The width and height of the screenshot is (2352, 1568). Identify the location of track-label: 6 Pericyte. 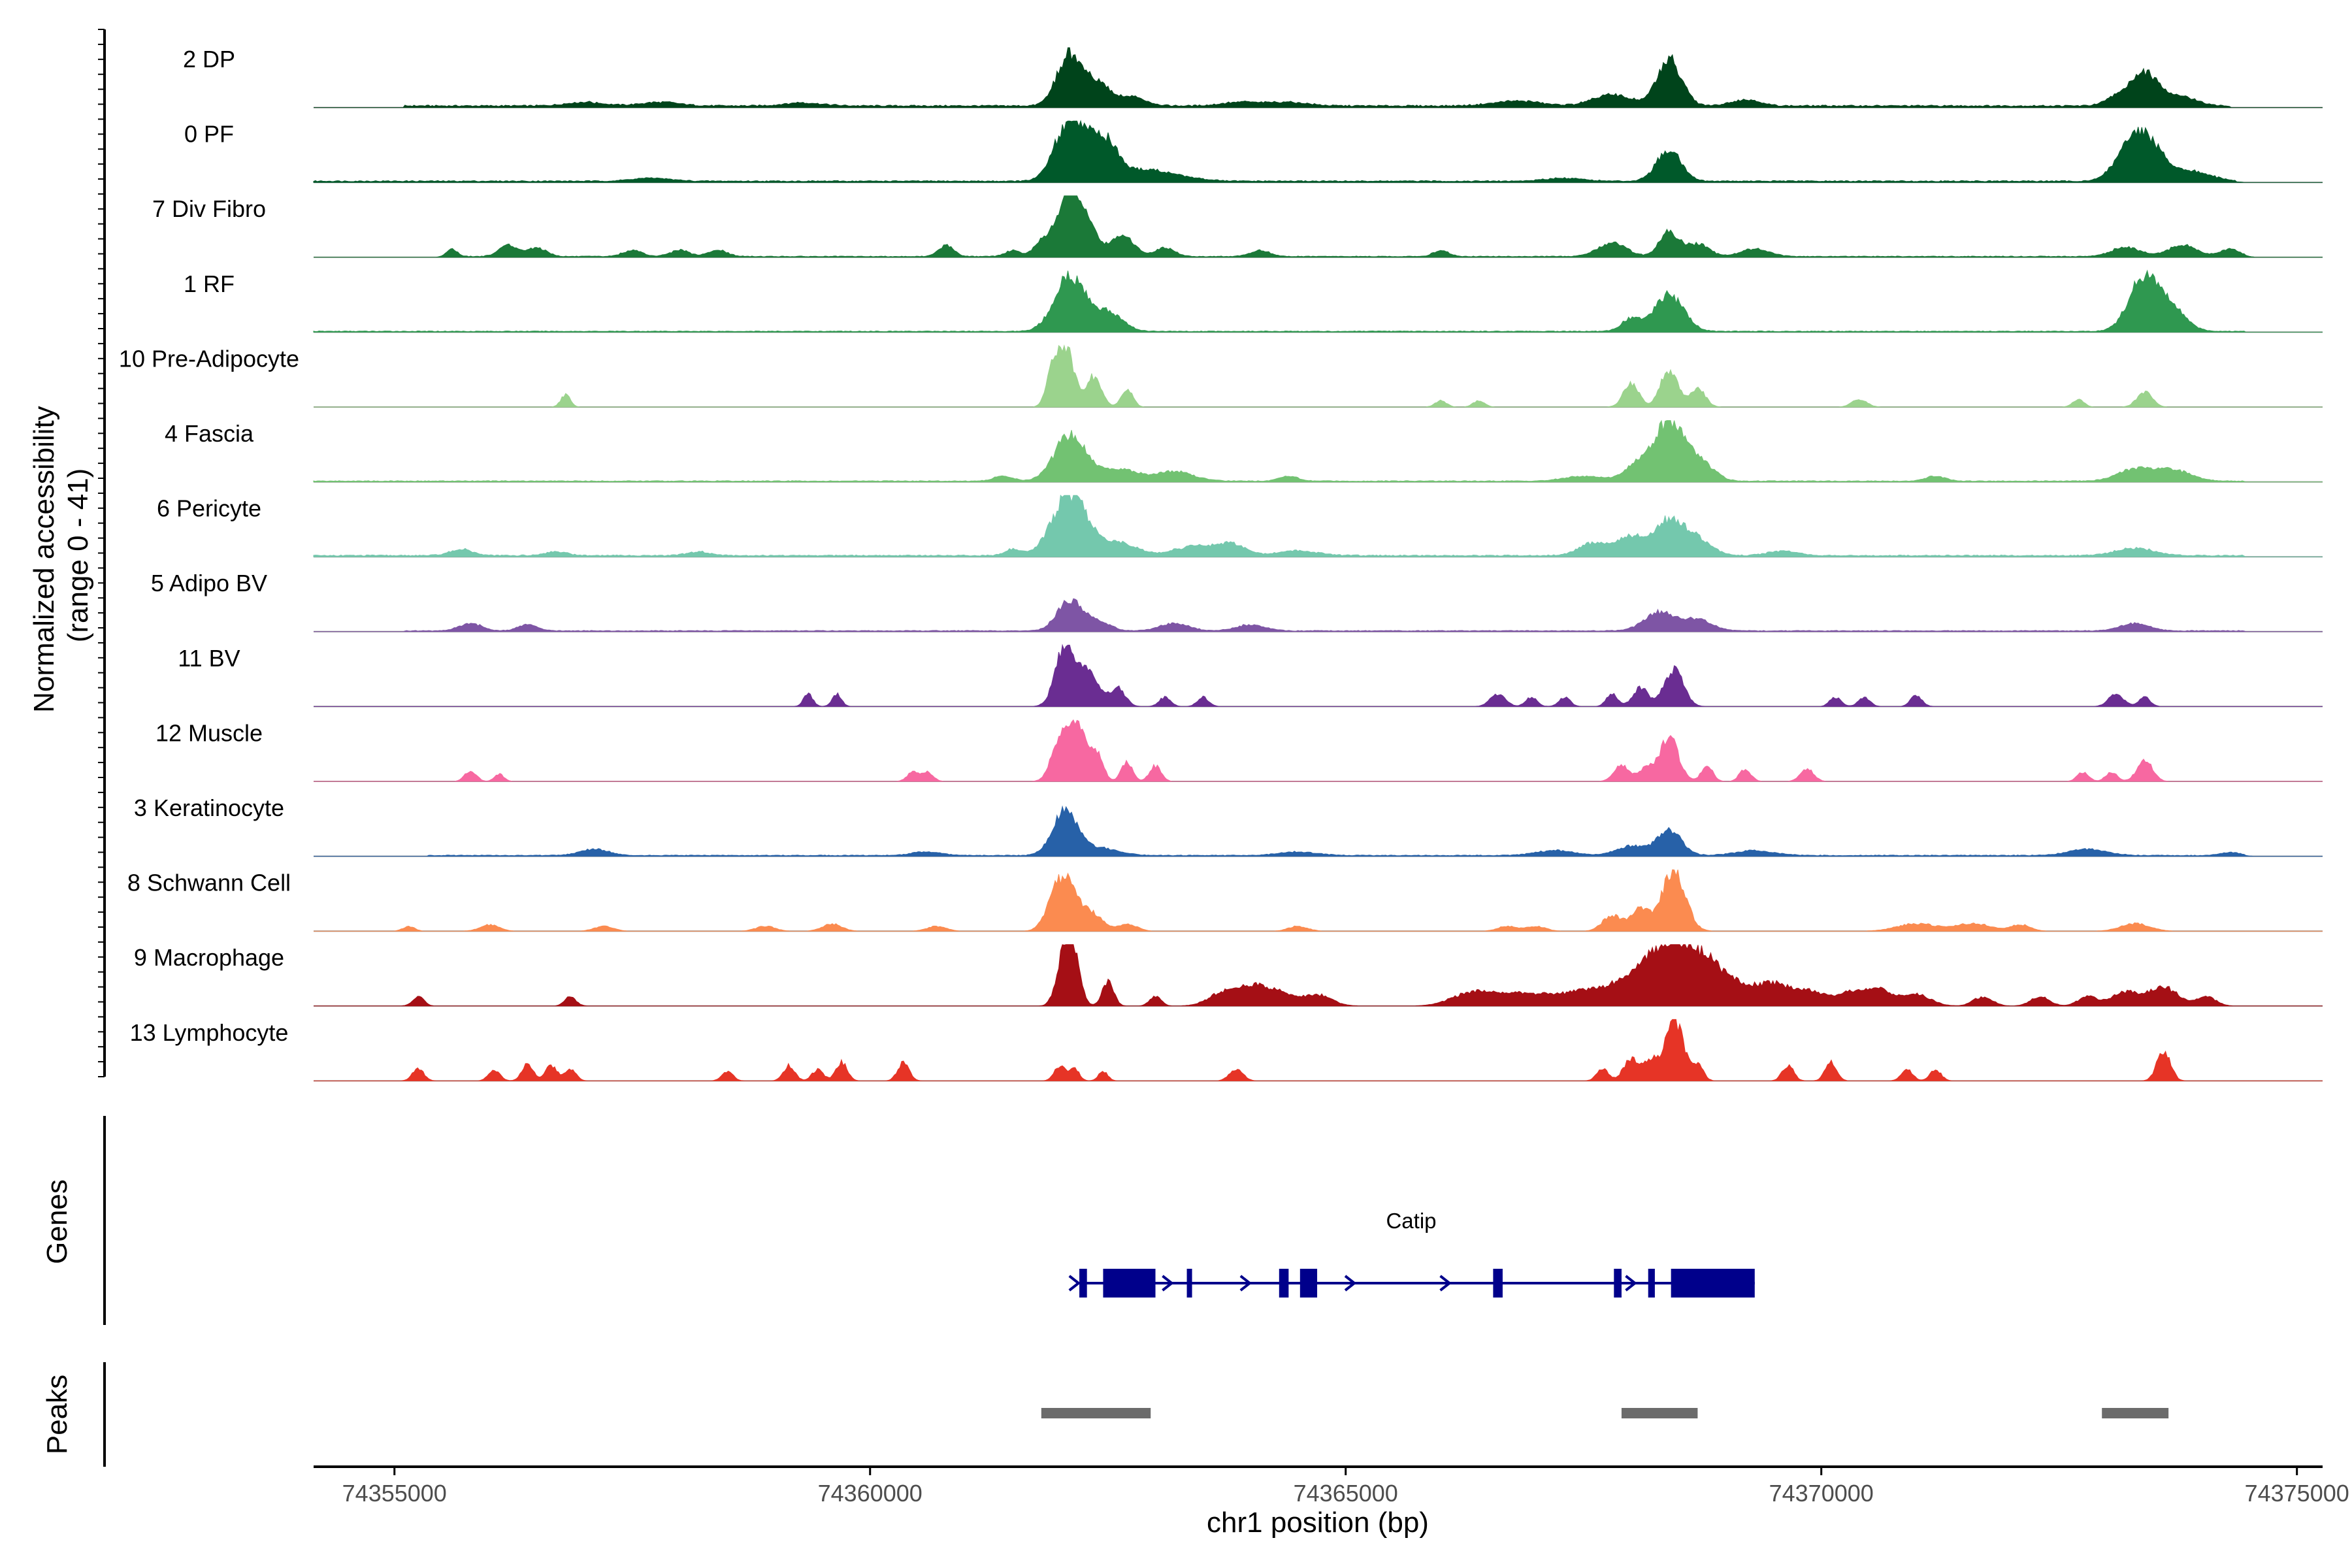
(209, 508).